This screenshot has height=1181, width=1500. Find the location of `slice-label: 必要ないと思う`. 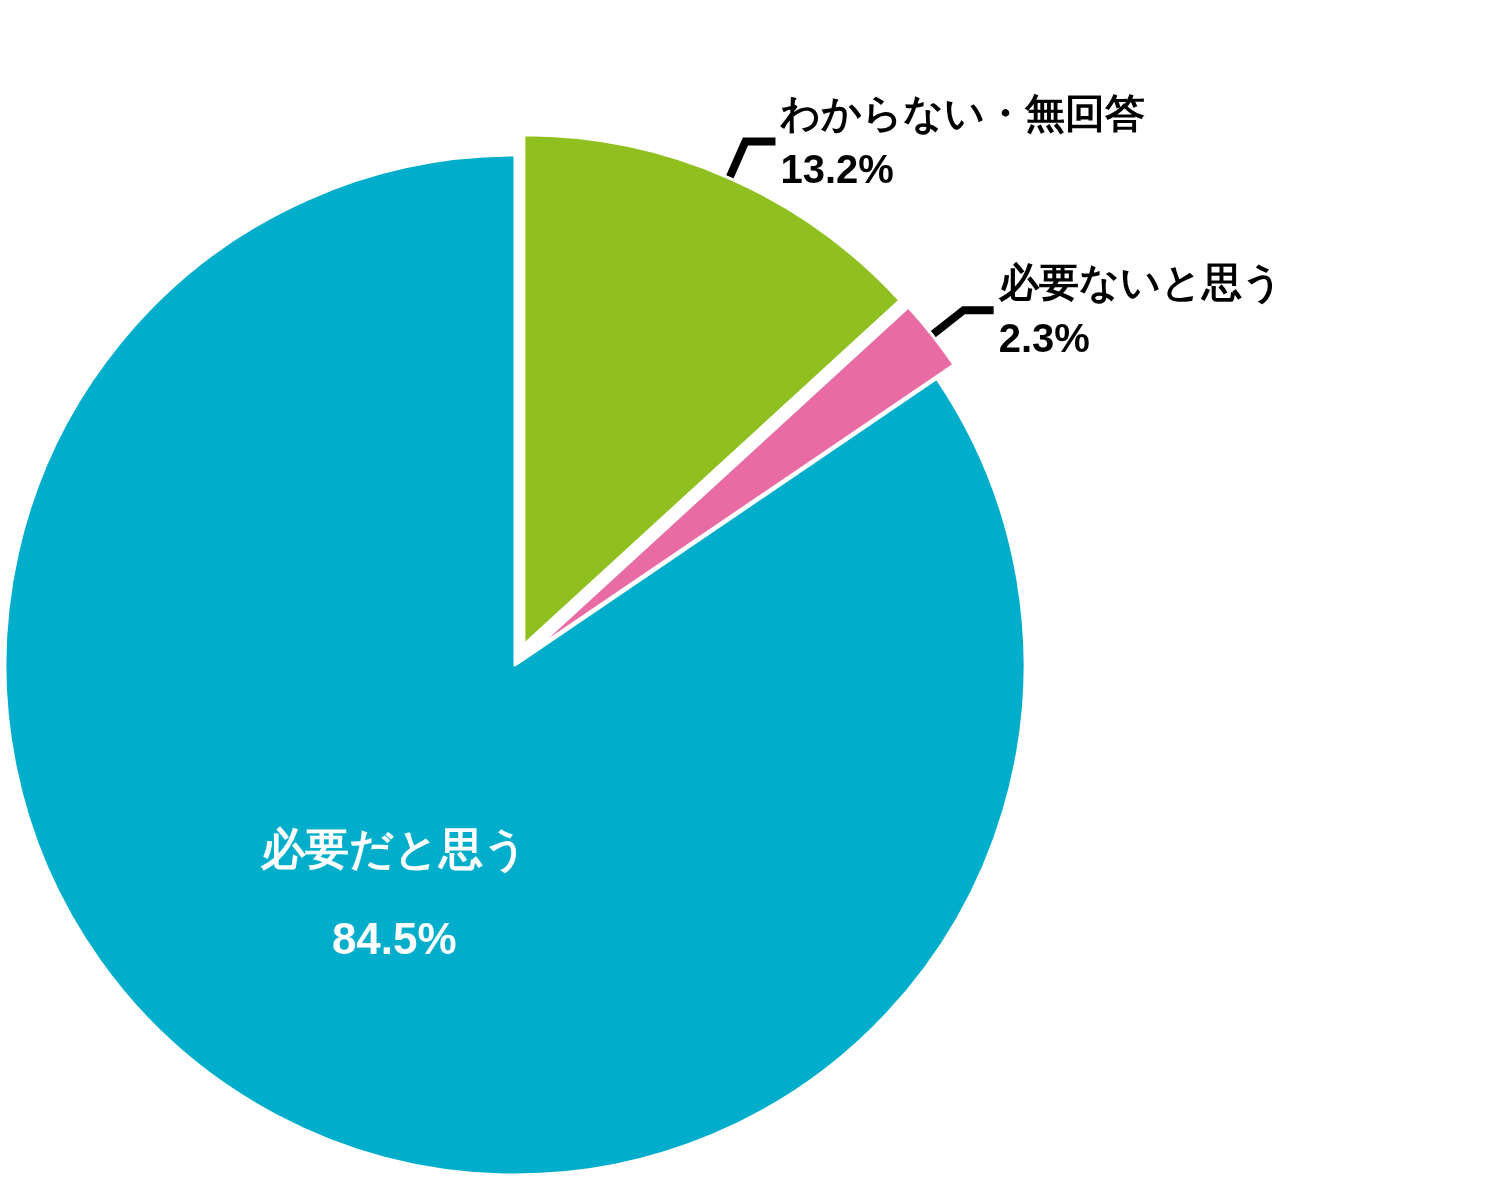

slice-label: 必要ないと思う is located at coordinates (1140, 283).